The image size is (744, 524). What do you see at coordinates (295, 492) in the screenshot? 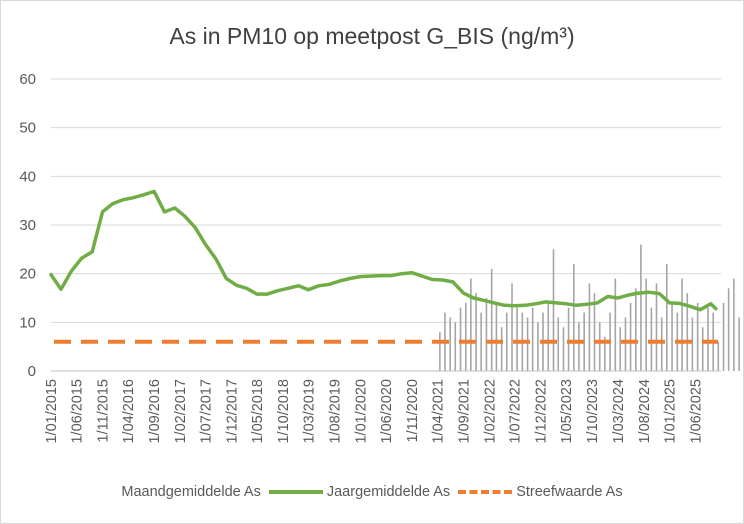
I see `legend-swatch-jaargemiddelde` at bounding box center [295, 492].